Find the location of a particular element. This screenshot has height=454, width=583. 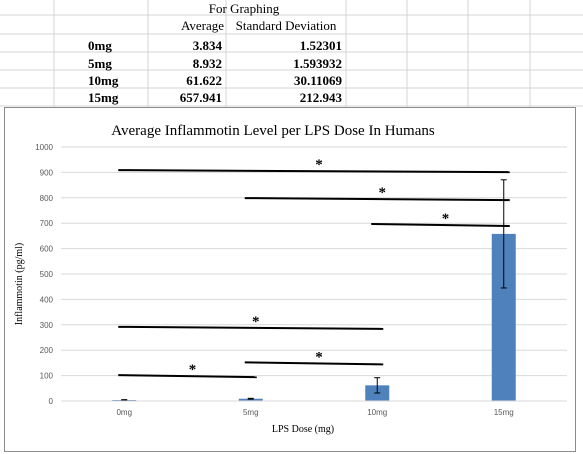

y-tick-label: 200 is located at coordinates (47, 350).